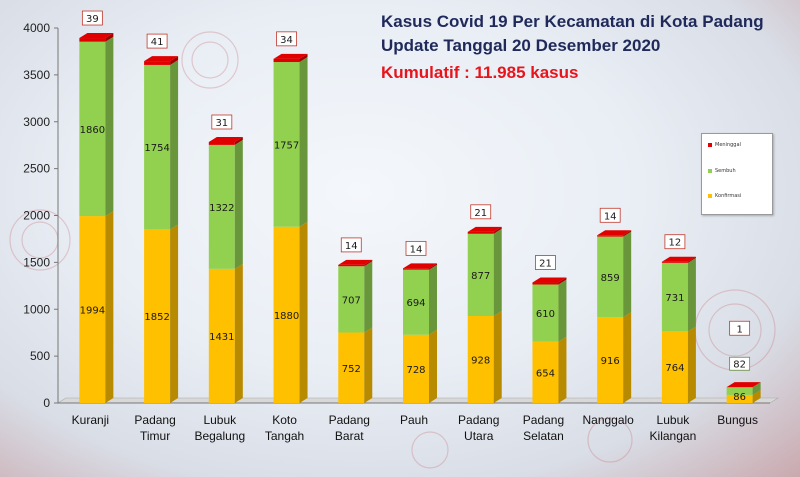  What do you see at coordinates (286, 40) in the screenshot?
I see `data-label-meninggal: 34` at bounding box center [286, 40].